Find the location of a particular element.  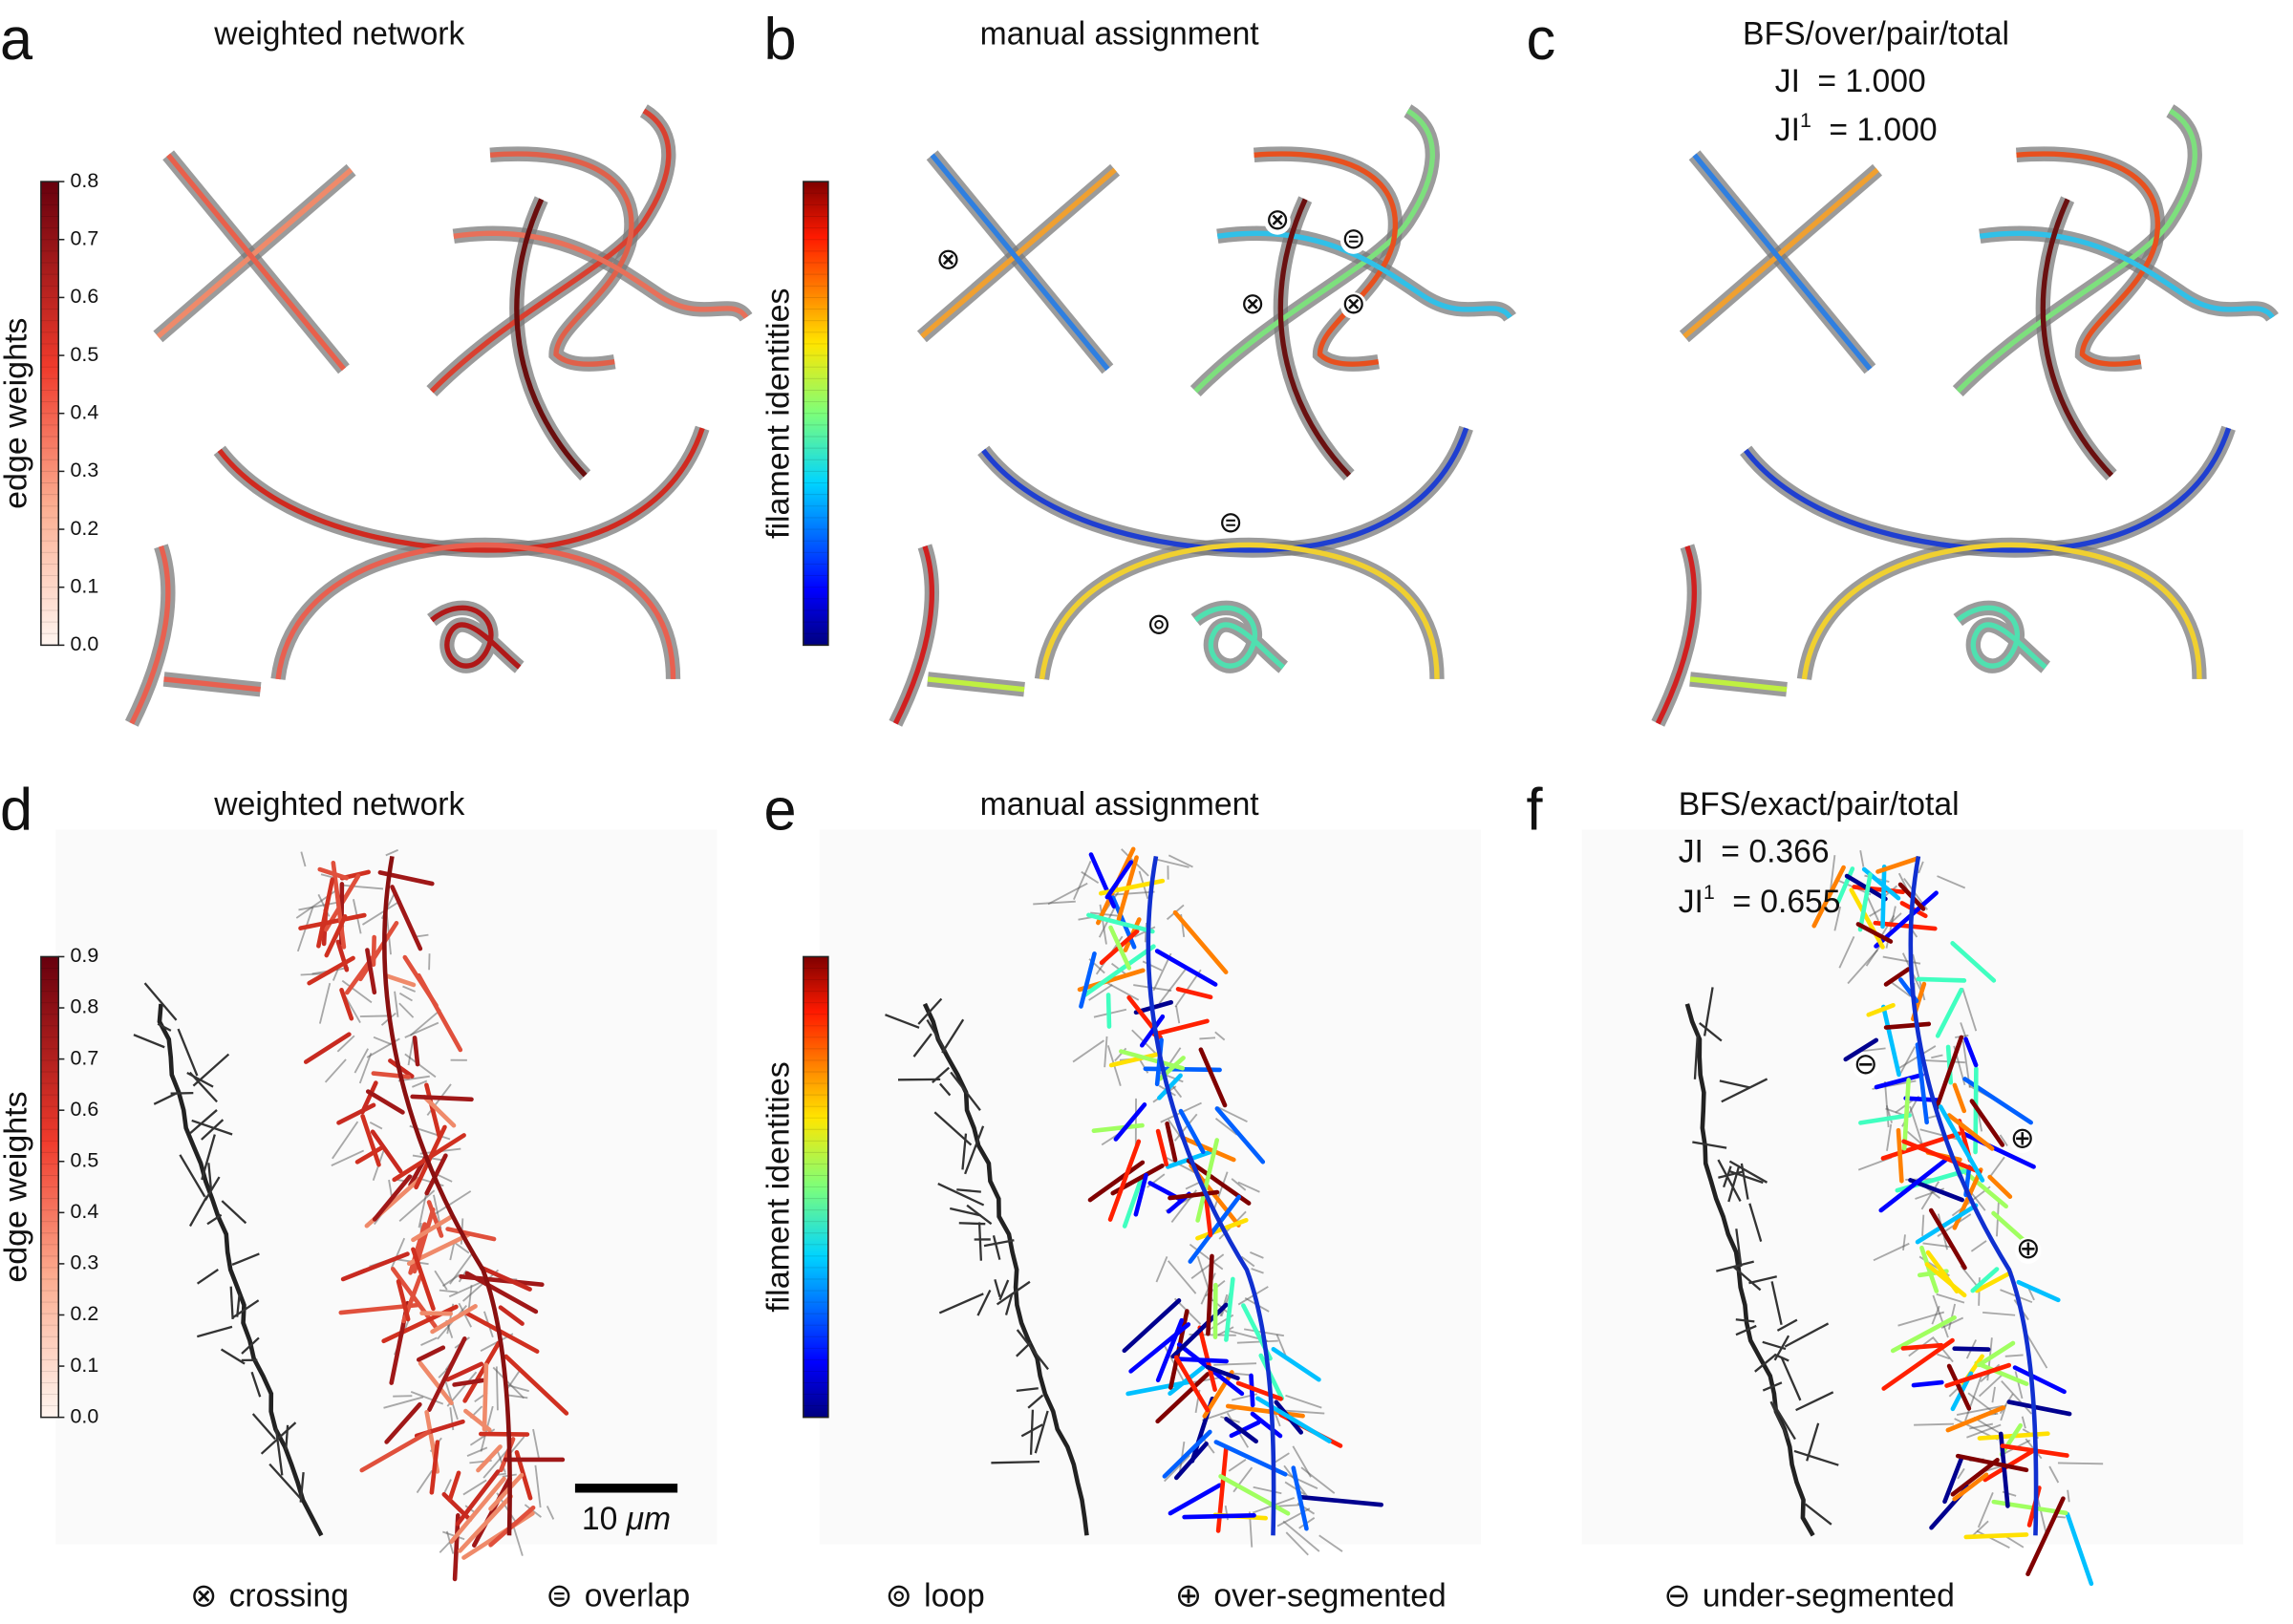

filament-tube is located at coordinates (1988, 492).